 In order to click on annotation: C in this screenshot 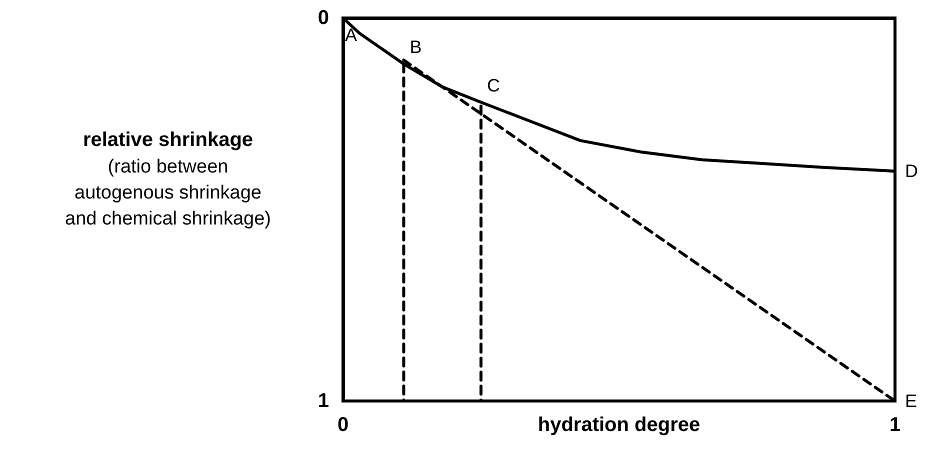, I will do `click(493, 85)`.